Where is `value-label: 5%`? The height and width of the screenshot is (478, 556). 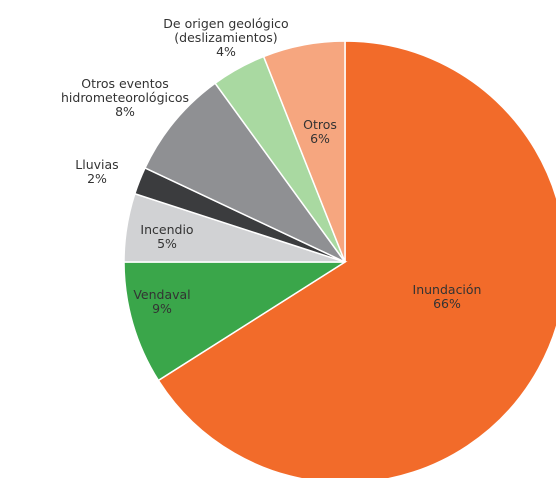
value-label: 5% is located at coordinates (167, 243).